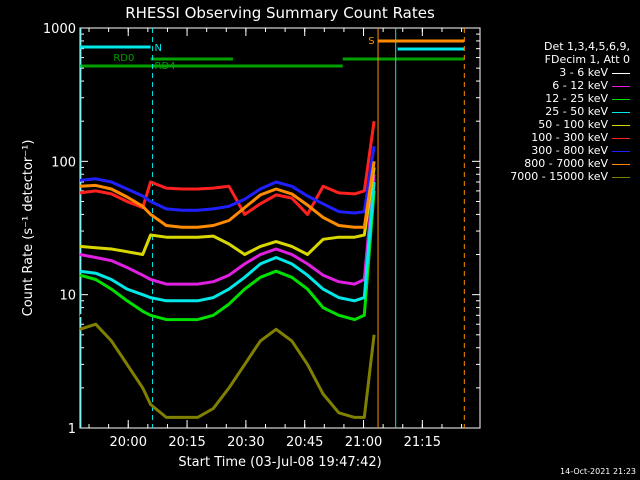 The height and width of the screenshot is (480, 640). What do you see at coordinates (158, 48) in the screenshot?
I see `annotation-n: N` at bounding box center [158, 48].